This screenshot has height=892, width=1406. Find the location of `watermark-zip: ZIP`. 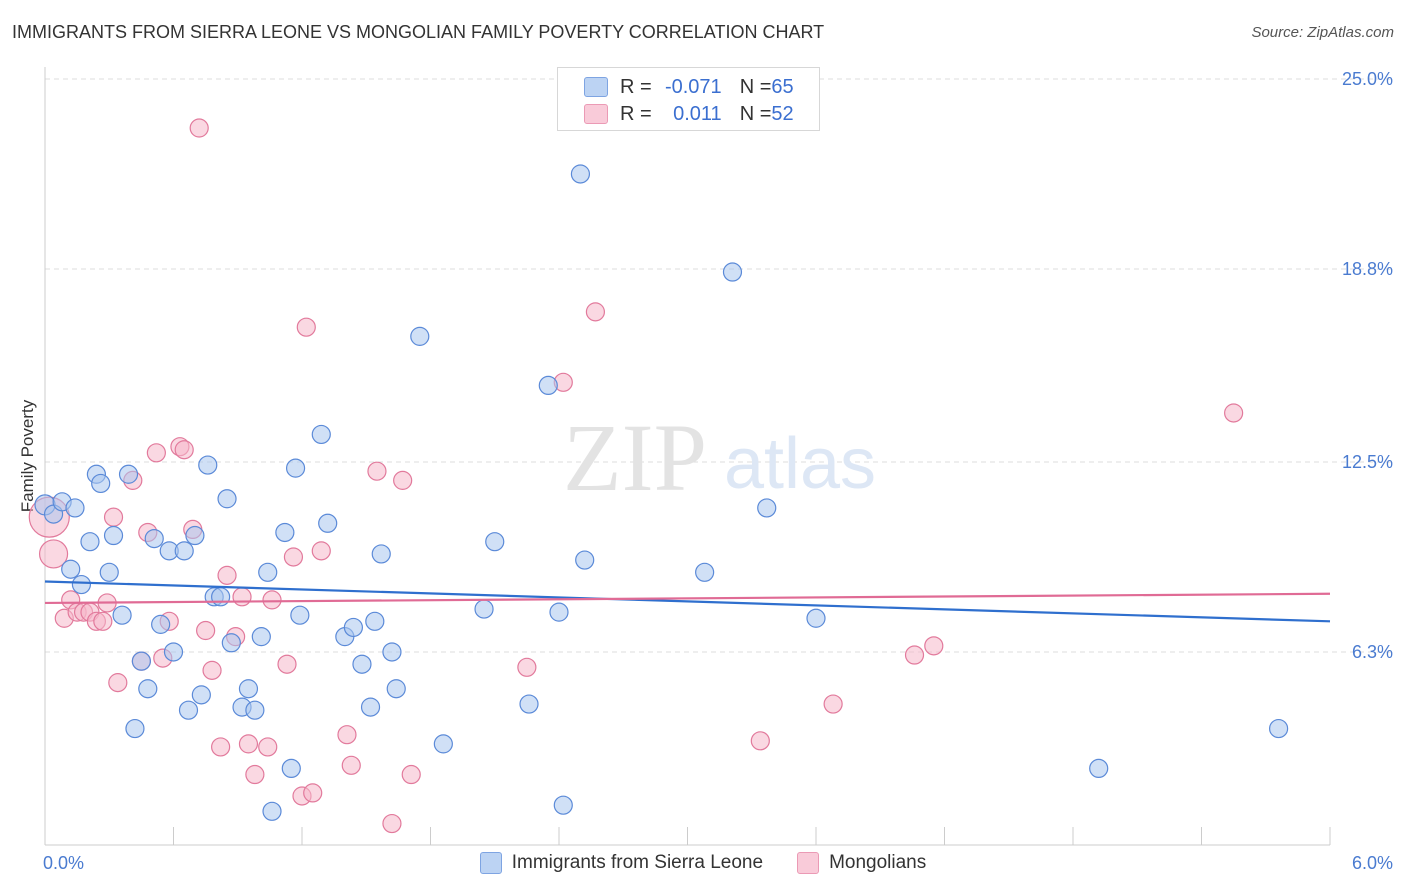

watermark-zip: ZIP is located at coordinates (635, 457).